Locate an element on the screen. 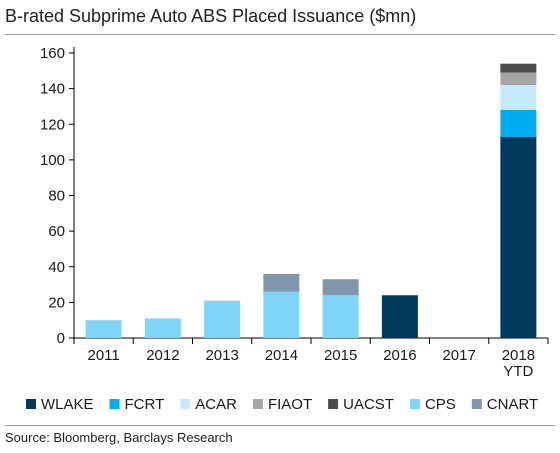 This screenshot has height=453, width=560. legend-swatch-fiaot is located at coordinates (257, 404).